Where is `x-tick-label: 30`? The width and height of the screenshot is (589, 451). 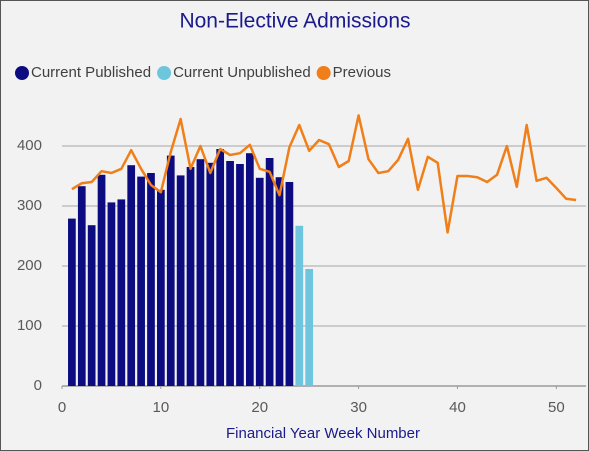
x-tick-label: 30 is located at coordinates (358, 407).